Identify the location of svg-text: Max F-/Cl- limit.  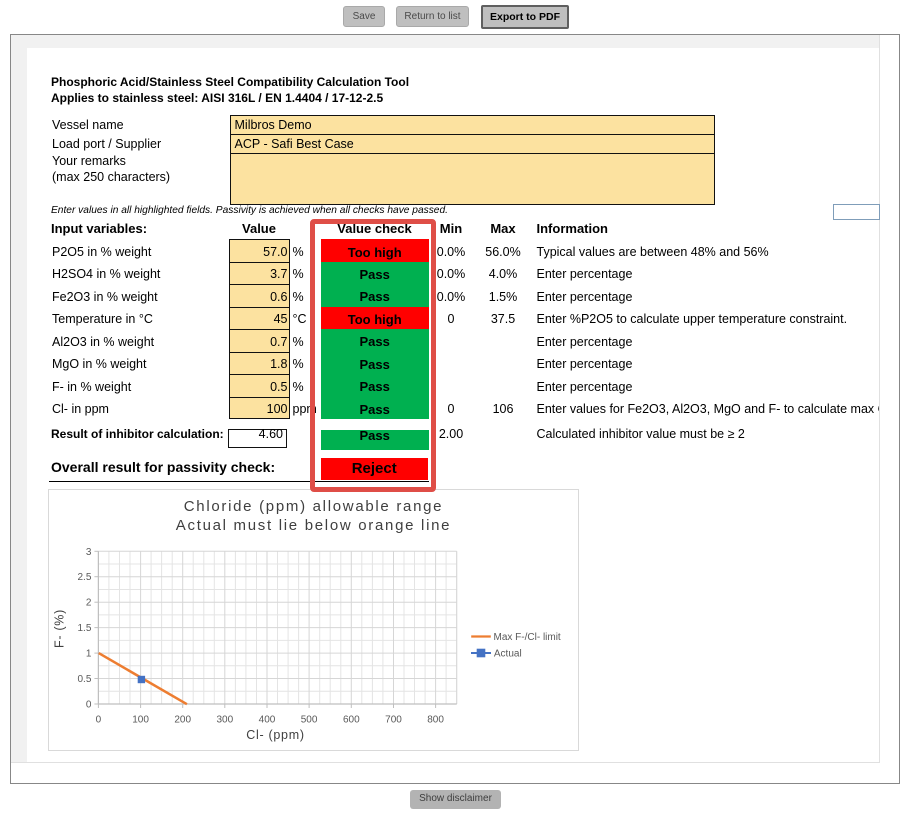
(527, 637).